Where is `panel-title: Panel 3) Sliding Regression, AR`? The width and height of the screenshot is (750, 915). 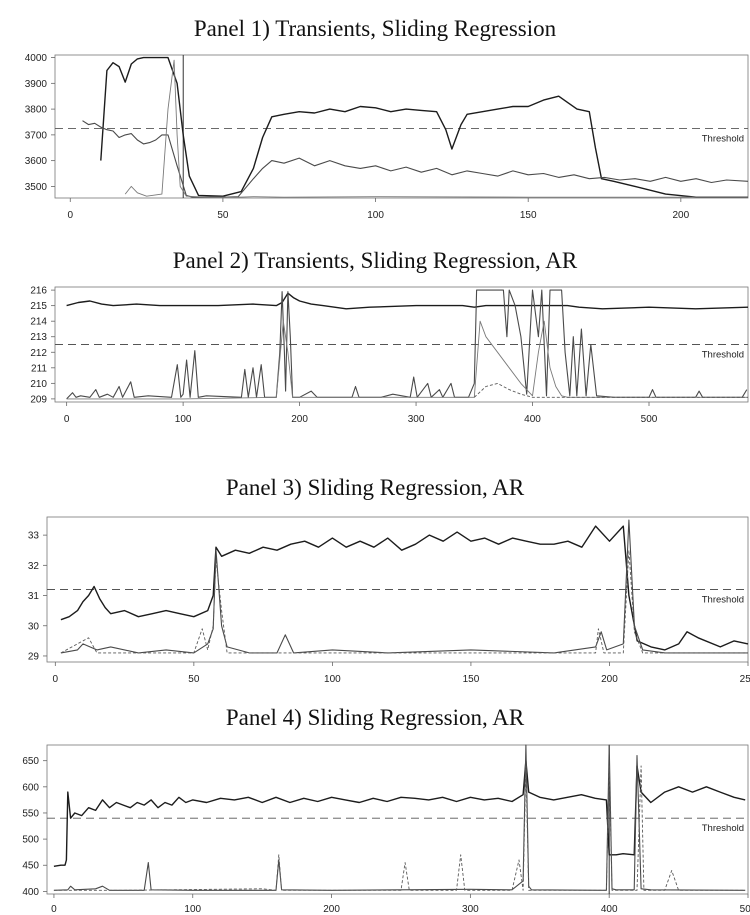 panel-title: Panel 3) Sliding Regression, AR is located at coordinates (375, 487).